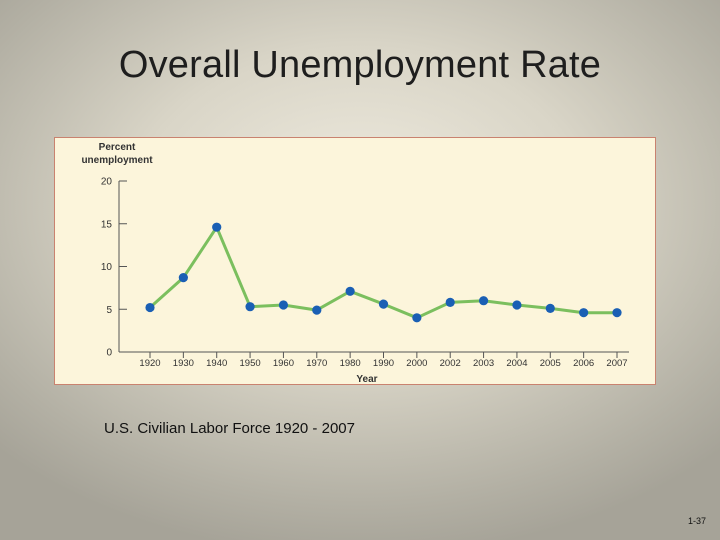 This screenshot has height=540, width=720. Describe the element at coordinates (250, 363) in the screenshot. I see `x-tick-label: 1950` at that location.